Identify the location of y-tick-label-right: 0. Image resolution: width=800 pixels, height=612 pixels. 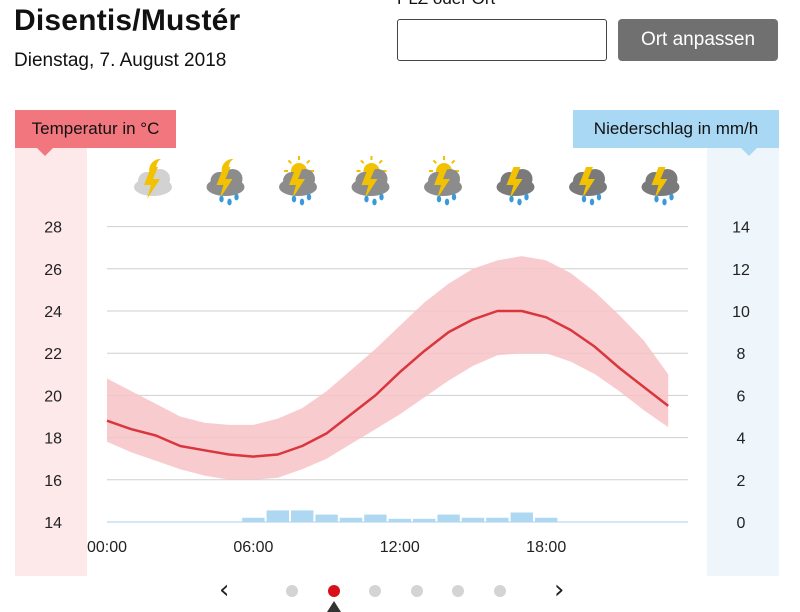
(741, 523).